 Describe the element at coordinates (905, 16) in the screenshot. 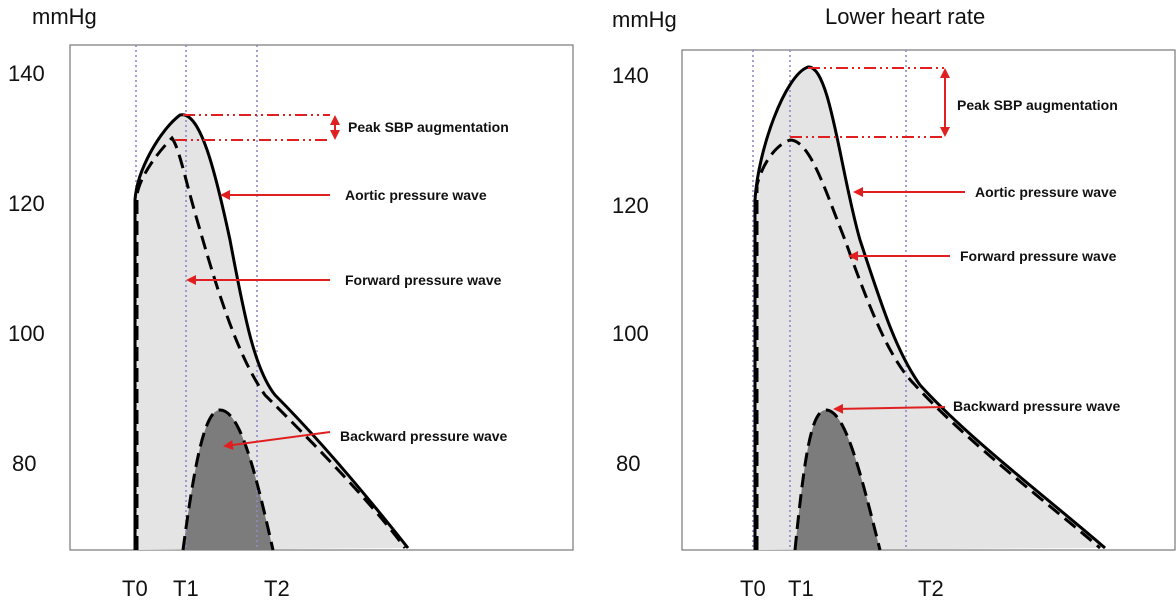

I see `panel-title: Lower heart rate` at that location.